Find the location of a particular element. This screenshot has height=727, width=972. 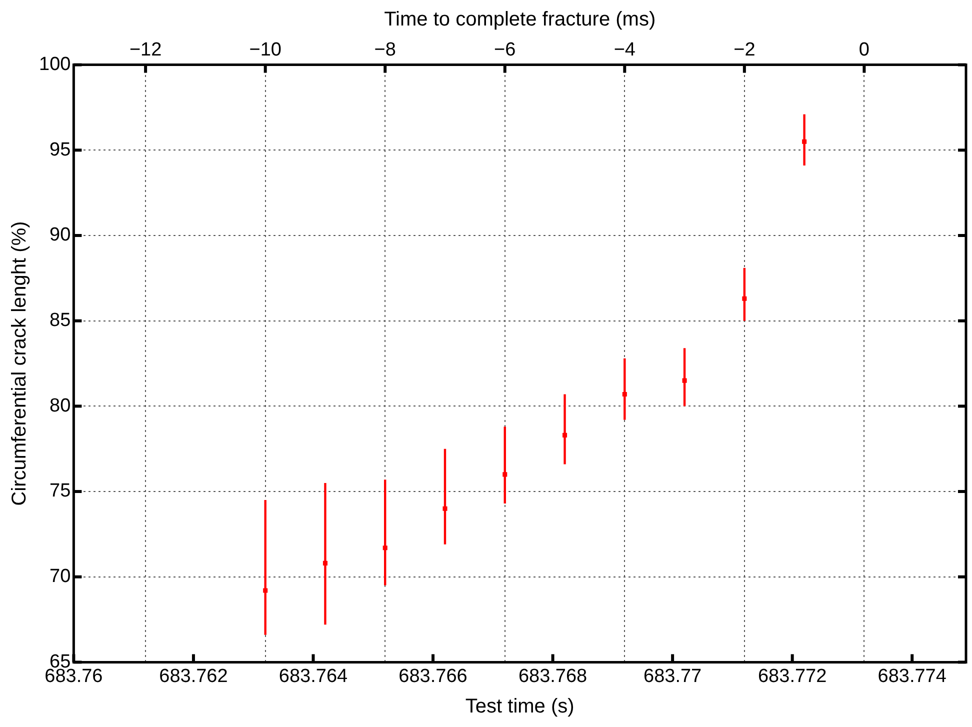

x-tick-label: 683.77 is located at coordinates (672, 676).